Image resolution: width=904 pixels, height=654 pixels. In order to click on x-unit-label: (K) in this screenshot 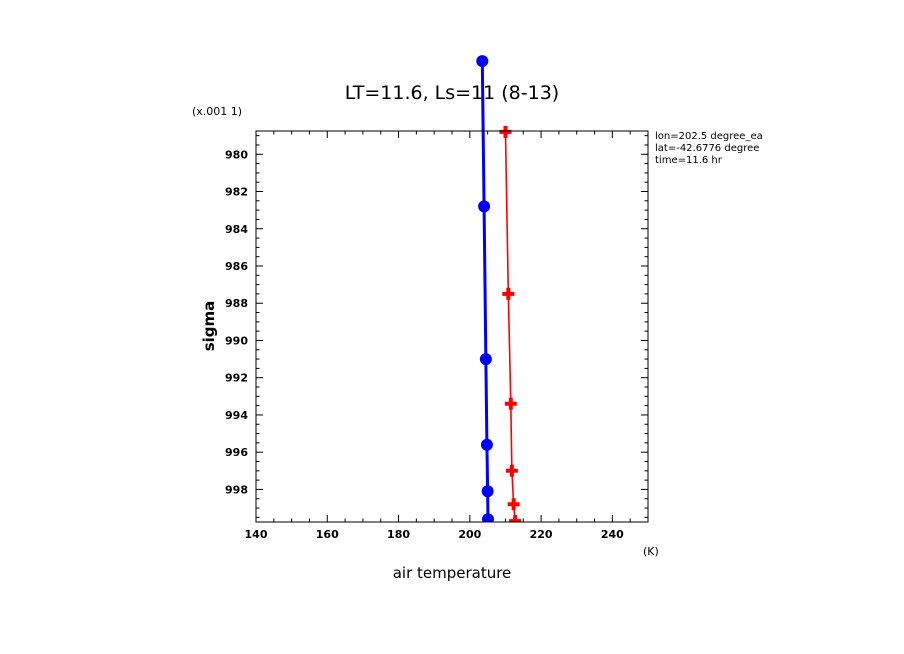, I will do `click(651, 551)`.